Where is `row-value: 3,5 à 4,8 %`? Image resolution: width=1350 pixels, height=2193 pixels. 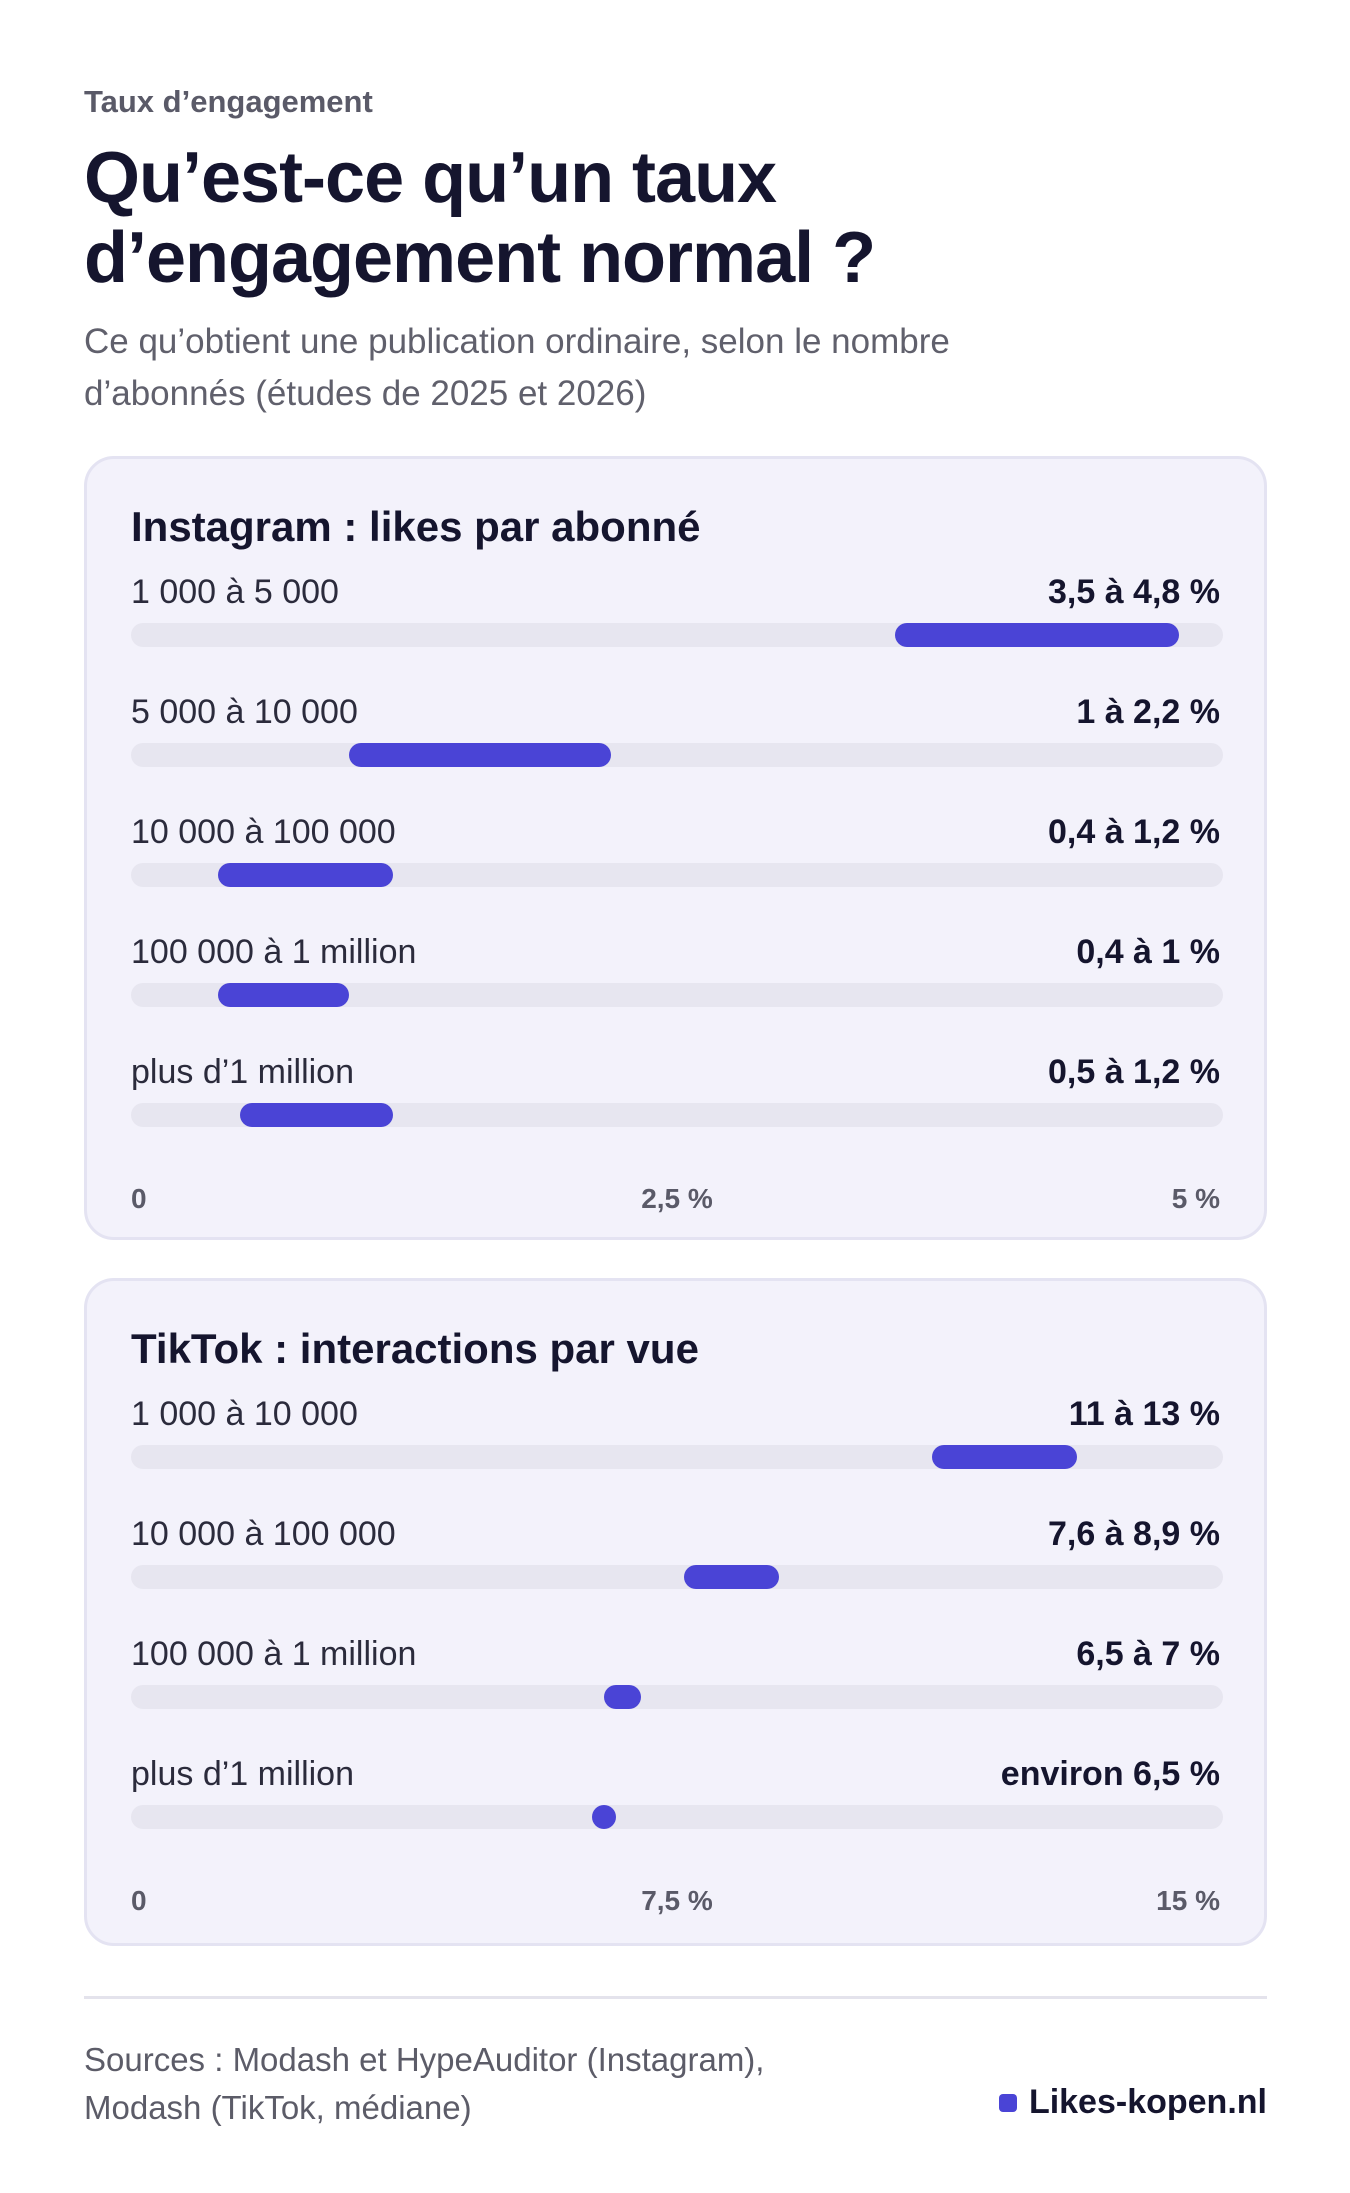 row-value: 3,5 à 4,8 % is located at coordinates (1133, 592).